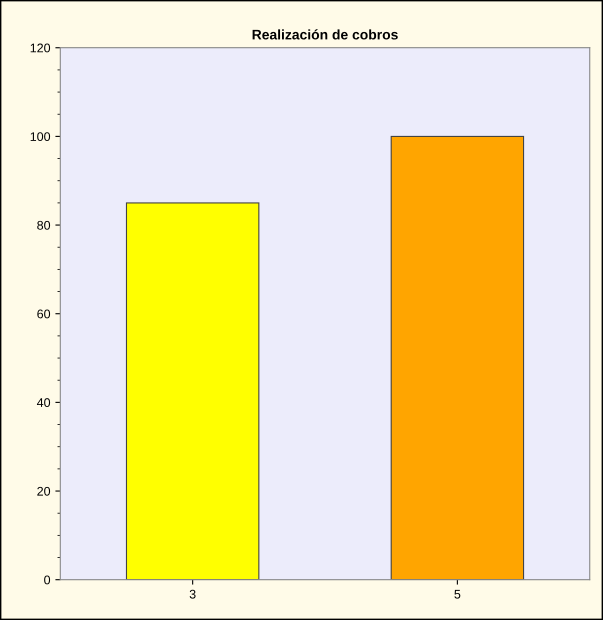  What do you see at coordinates (40, 48) in the screenshot?
I see `y-tick-label: 120` at bounding box center [40, 48].